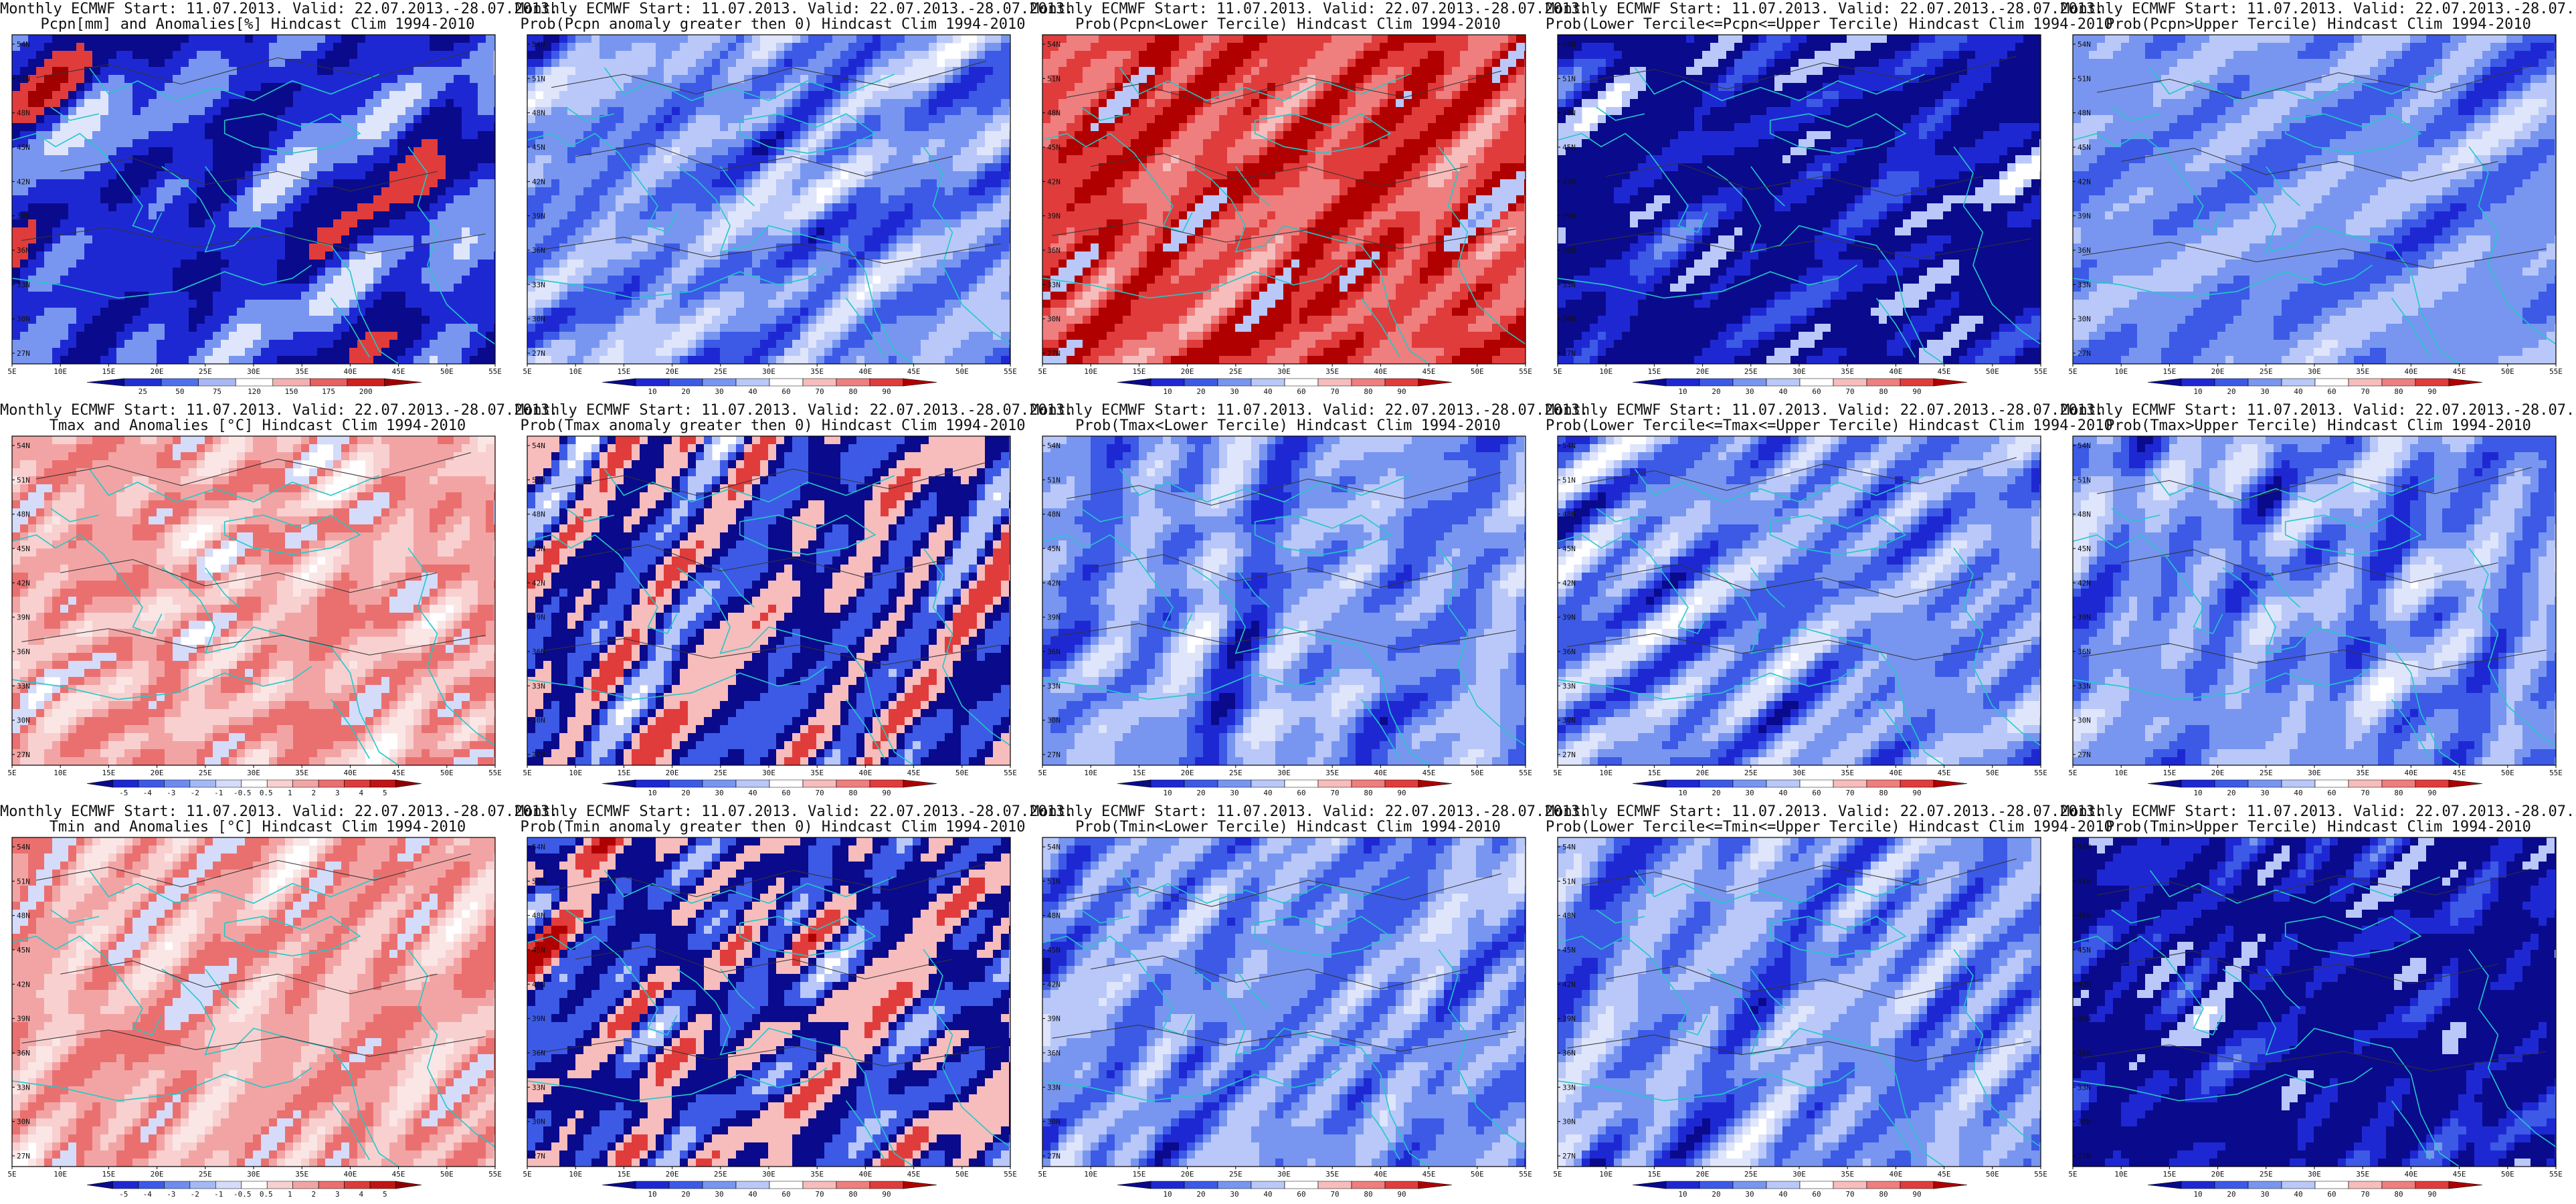  Describe the element at coordinates (685, 391) in the screenshot. I see `colorbar-label: 20` at that location.